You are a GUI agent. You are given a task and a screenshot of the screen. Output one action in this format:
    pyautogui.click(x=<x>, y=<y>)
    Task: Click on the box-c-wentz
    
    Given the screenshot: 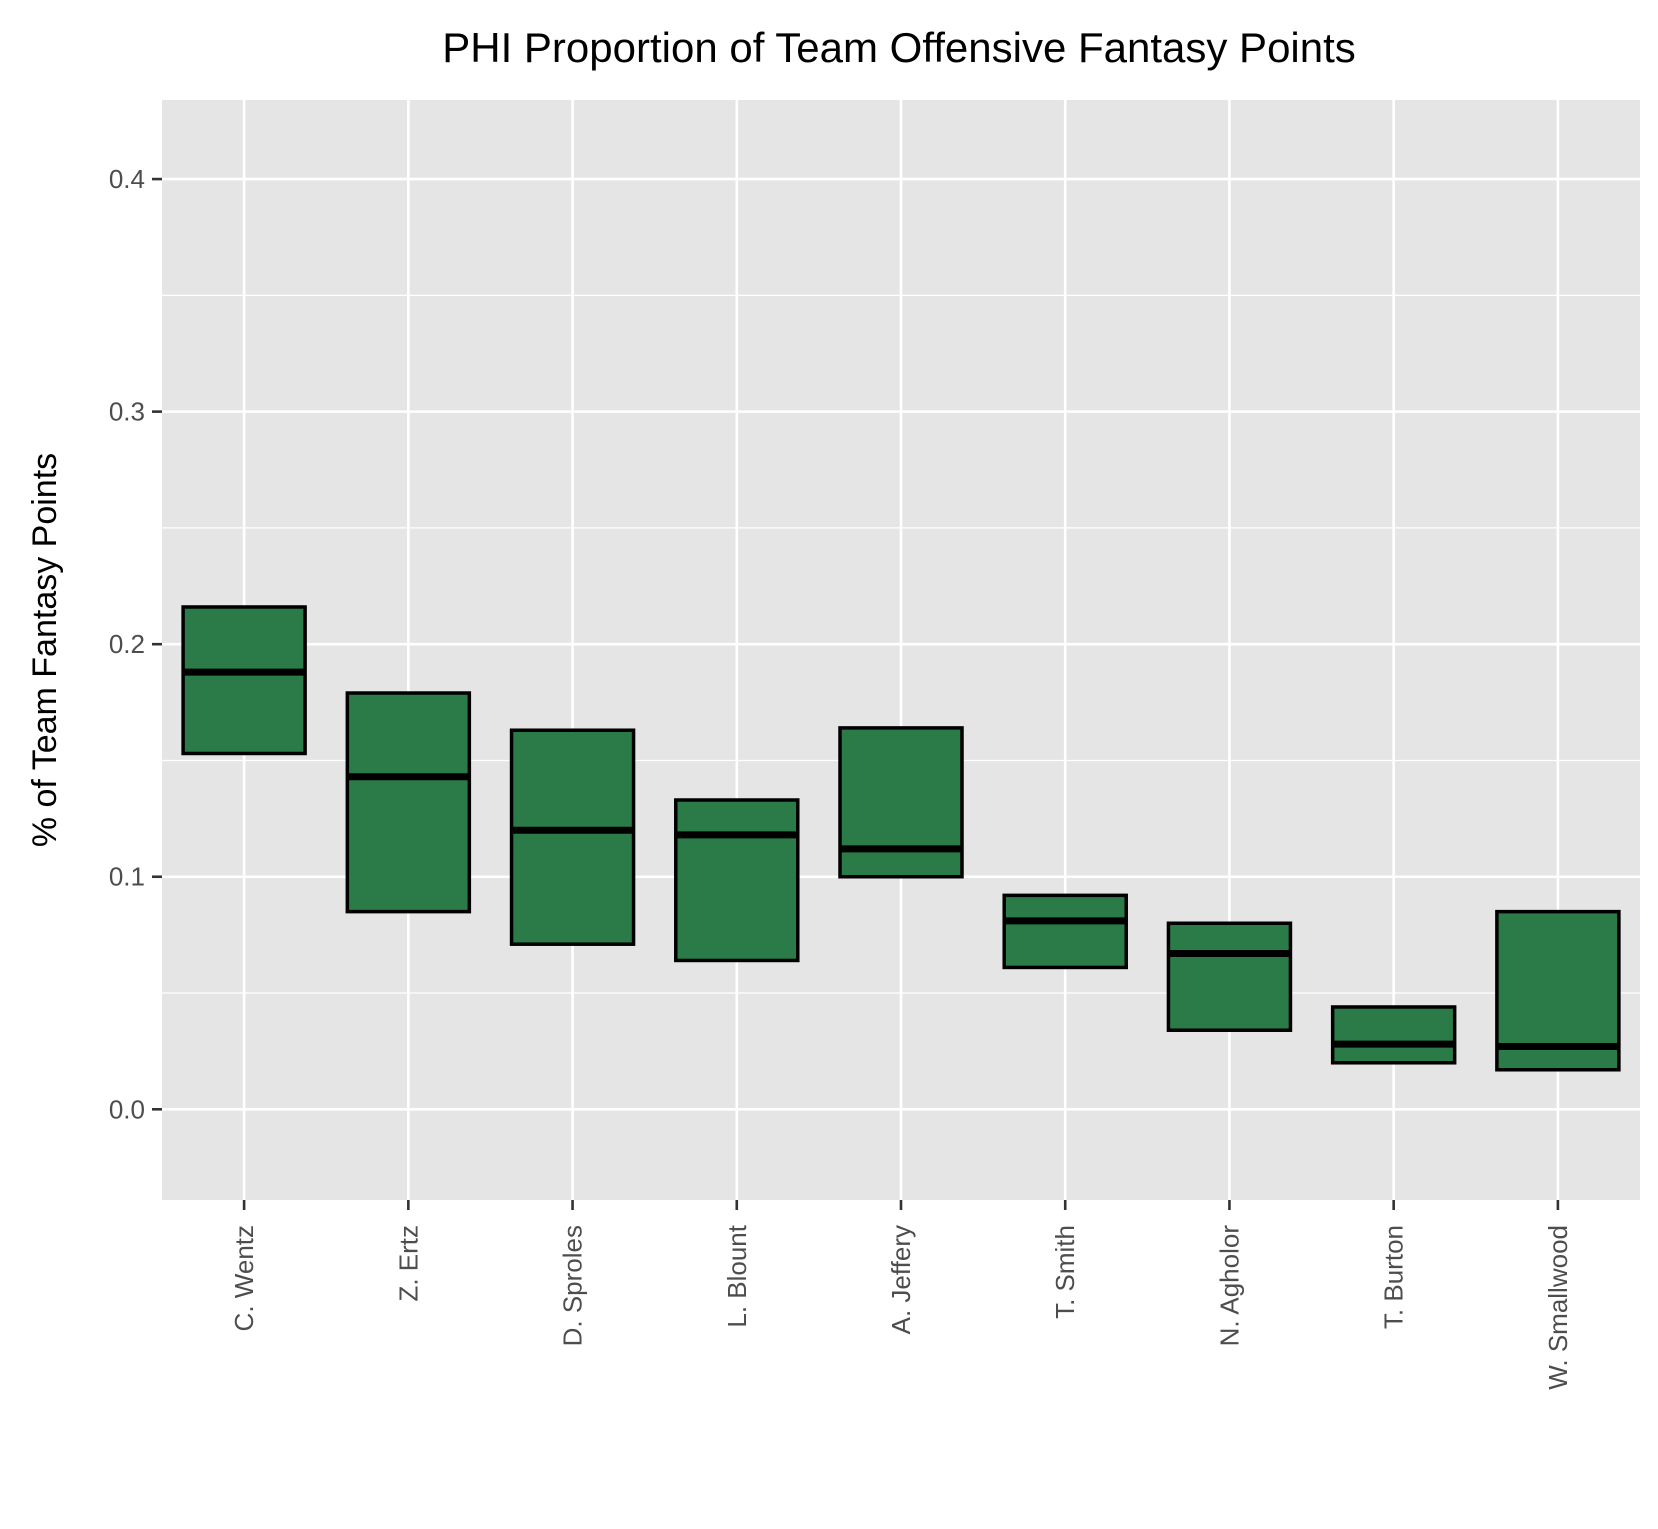 What is the action you would take?
    pyautogui.click(x=244, y=680)
    